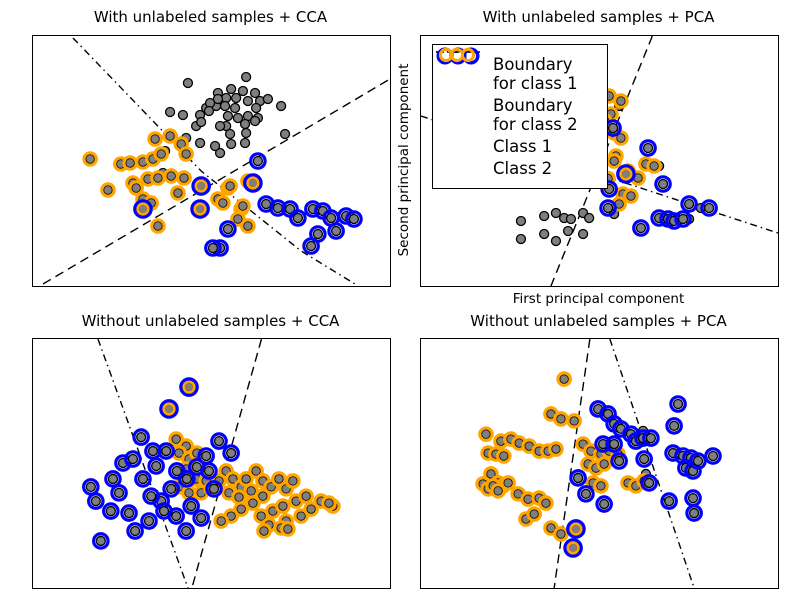 Image resolution: width=800 pixels, height=600 pixels. I want to click on chart-canvas-bottom-left, so click(211, 463).